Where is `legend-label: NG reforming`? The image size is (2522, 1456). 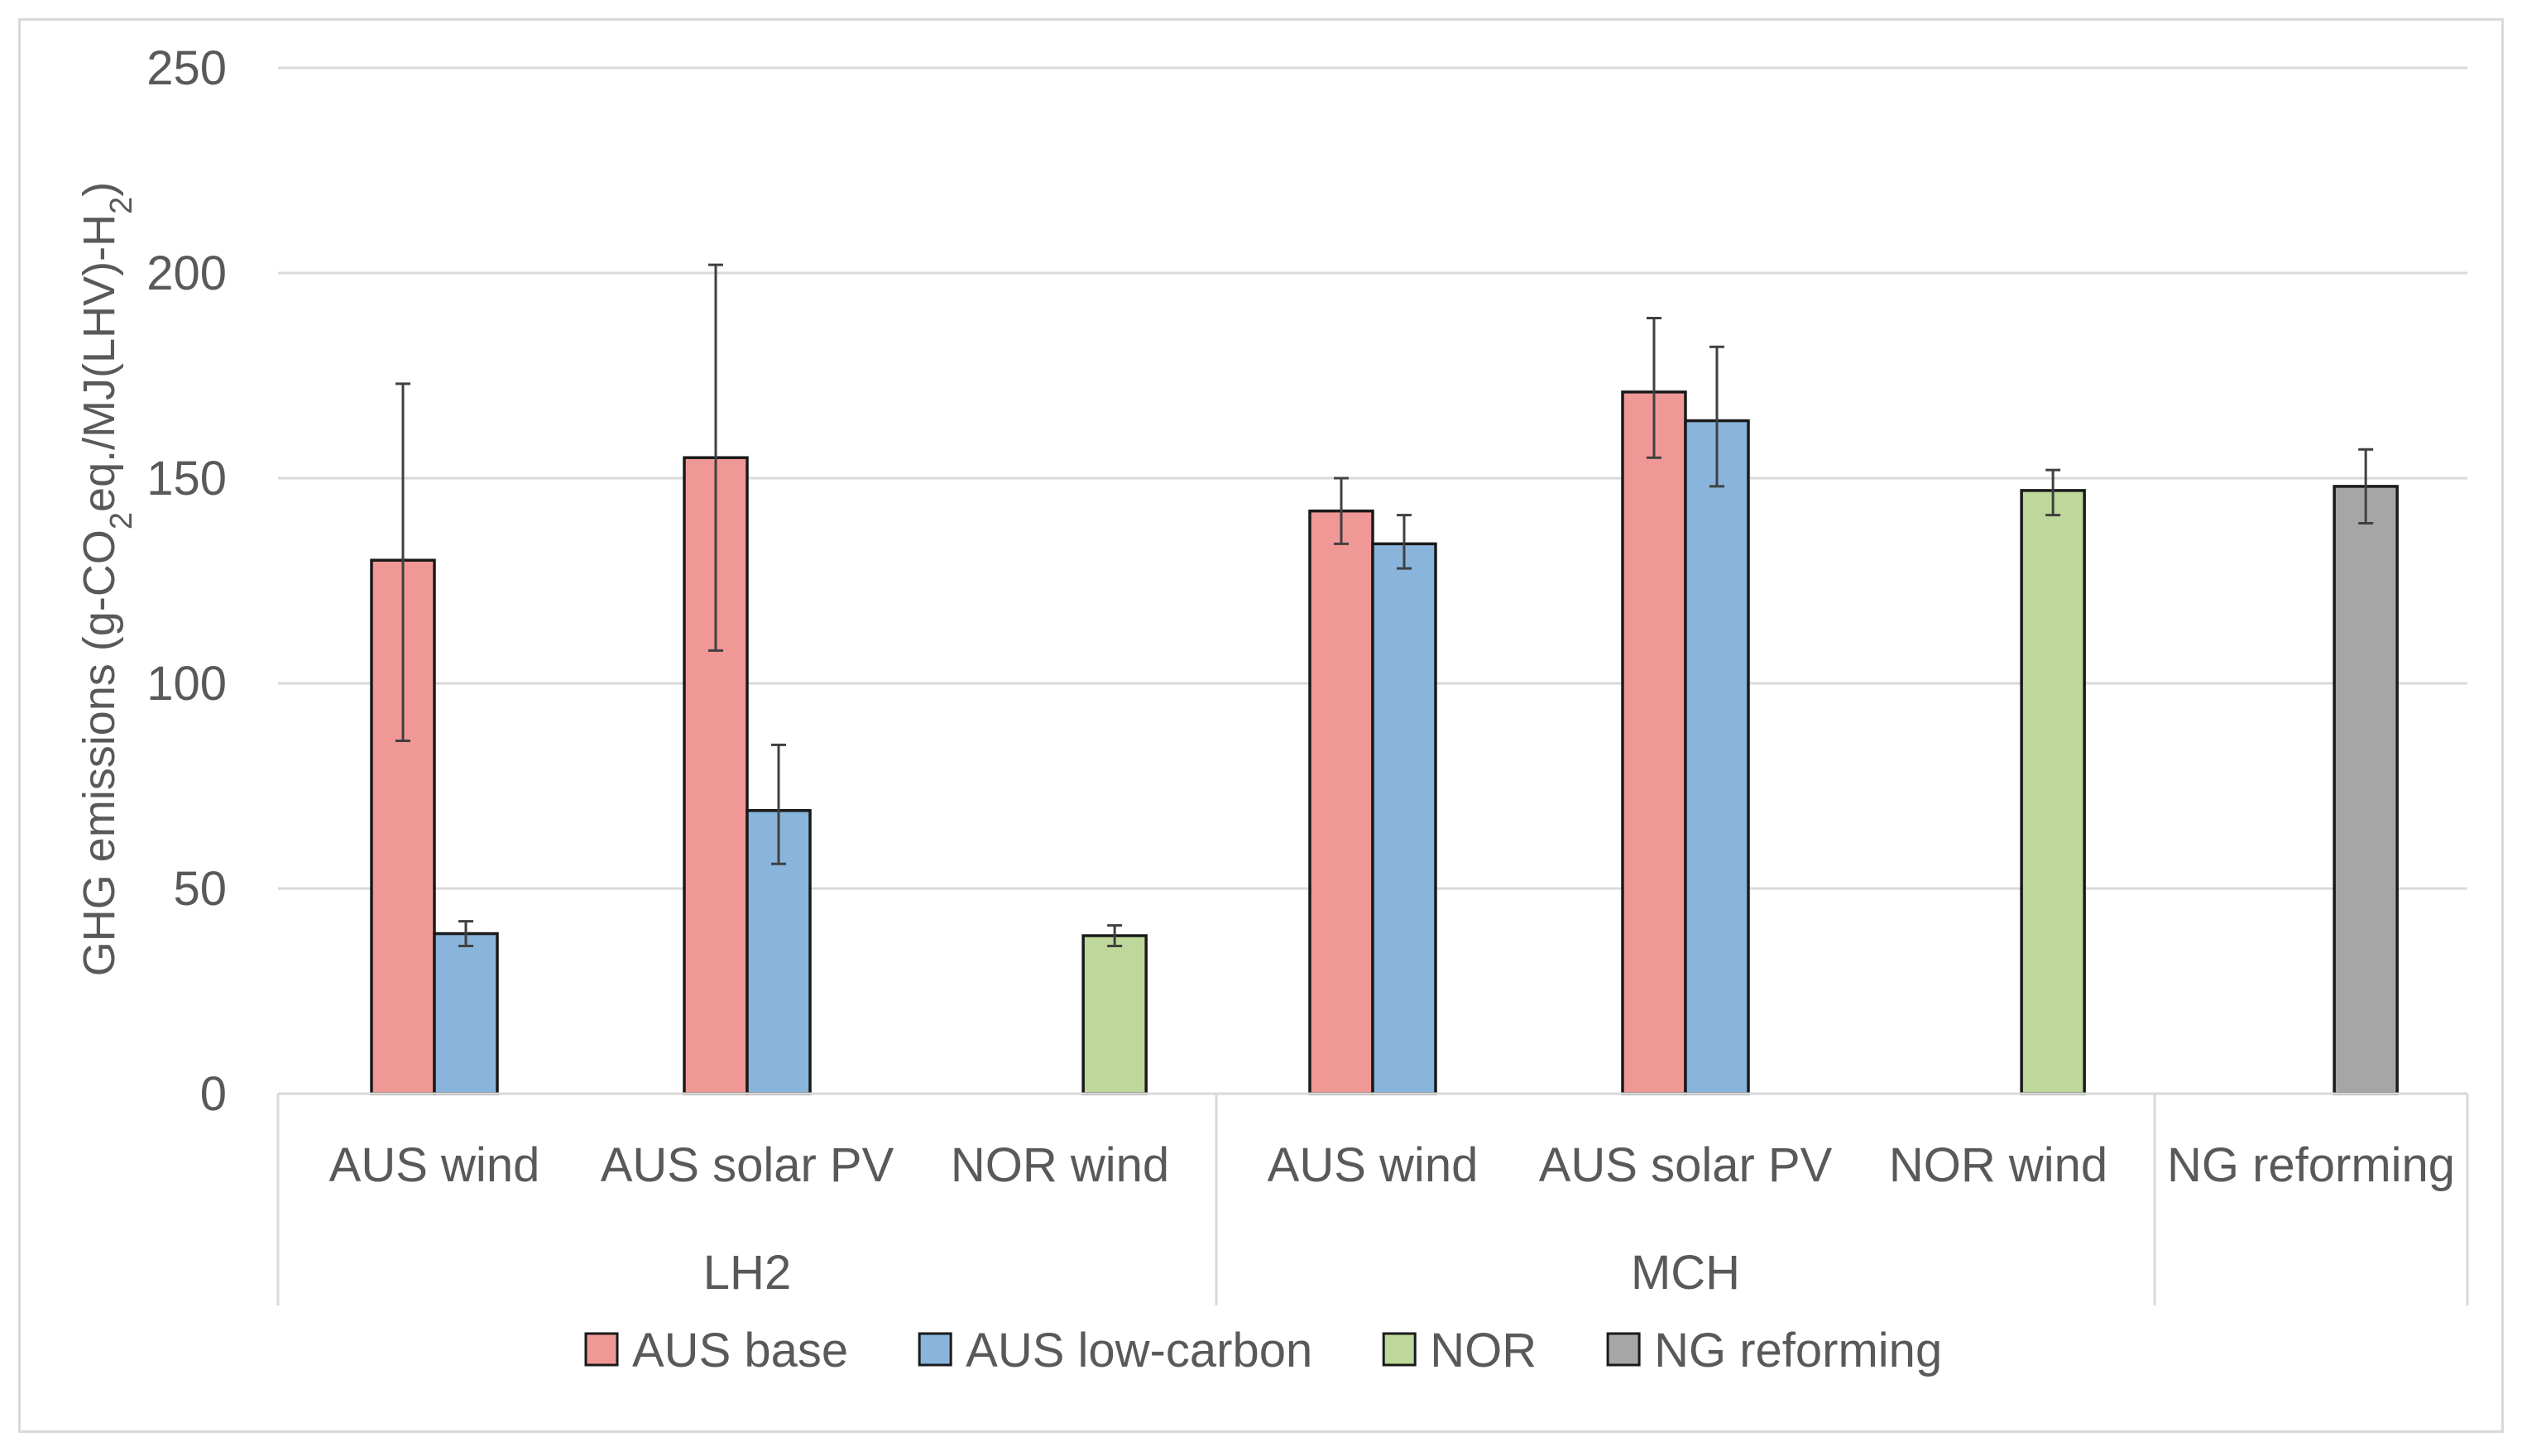
legend-label: NG reforming is located at coordinates (1798, 1350).